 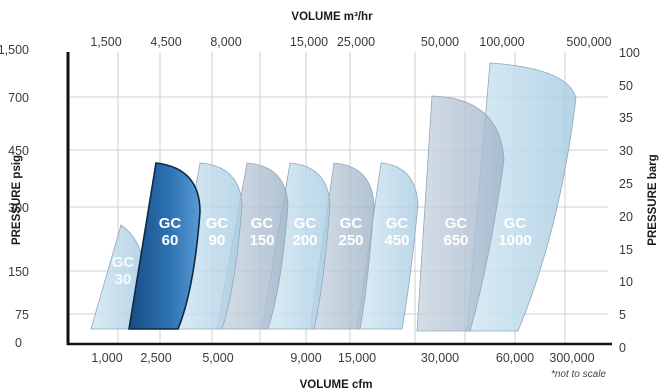 I want to click on not-to-scale-note: *not to scale, so click(x=578, y=374).